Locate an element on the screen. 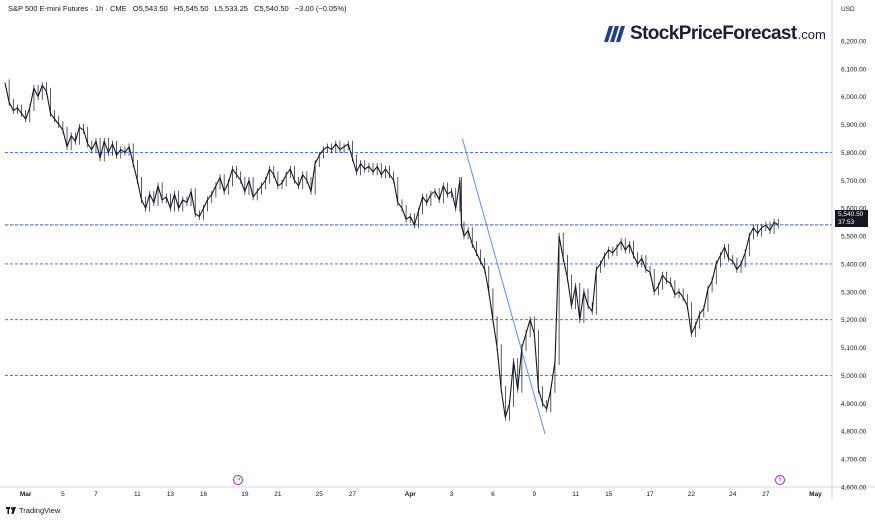 The width and height of the screenshot is (875, 520). x-tick-label: 21 is located at coordinates (278, 494).